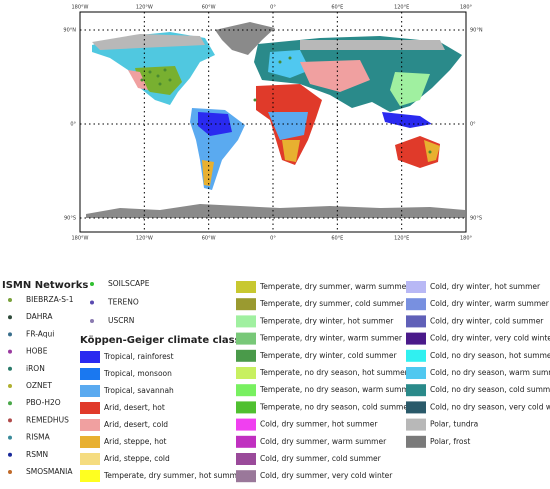 The height and width of the screenshot is (489, 550). What do you see at coordinates (38, 437) in the screenshot?
I see `network-name: RISMA` at bounding box center [38, 437].